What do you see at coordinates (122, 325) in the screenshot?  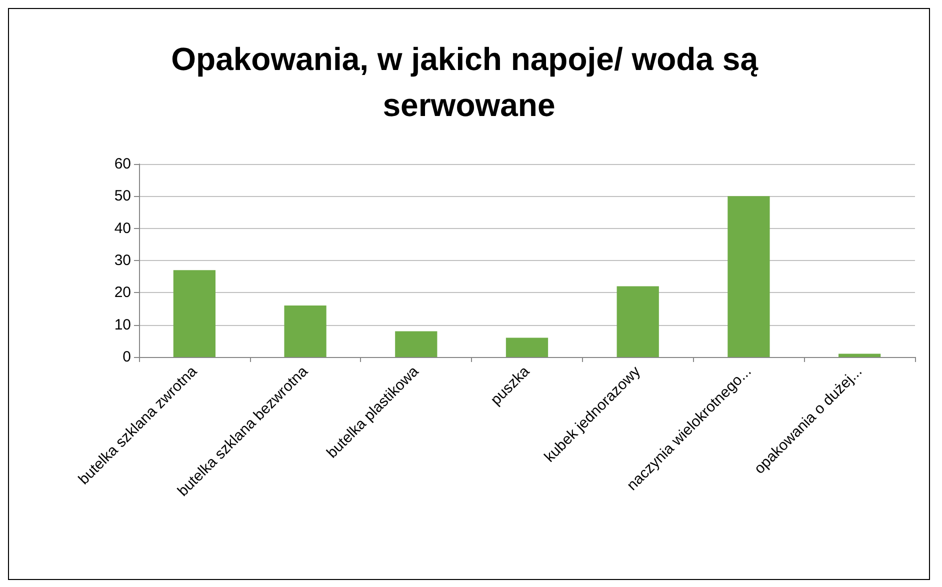 I see `y-tick-label: 10` at bounding box center [122, 325].